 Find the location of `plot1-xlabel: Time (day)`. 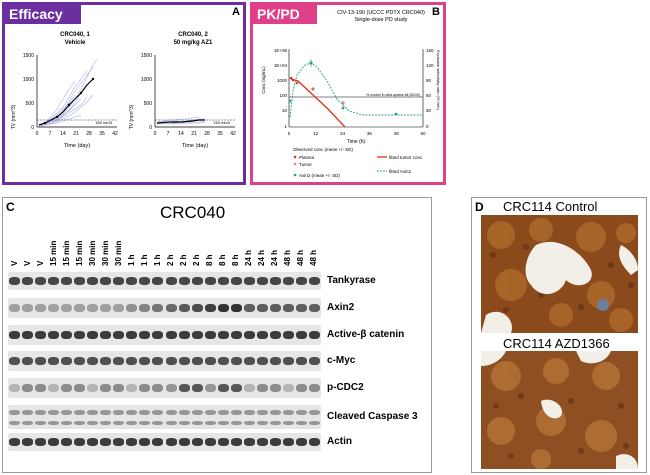

plot1-xlabel: Time (day) is located at coordinates (77, 146).